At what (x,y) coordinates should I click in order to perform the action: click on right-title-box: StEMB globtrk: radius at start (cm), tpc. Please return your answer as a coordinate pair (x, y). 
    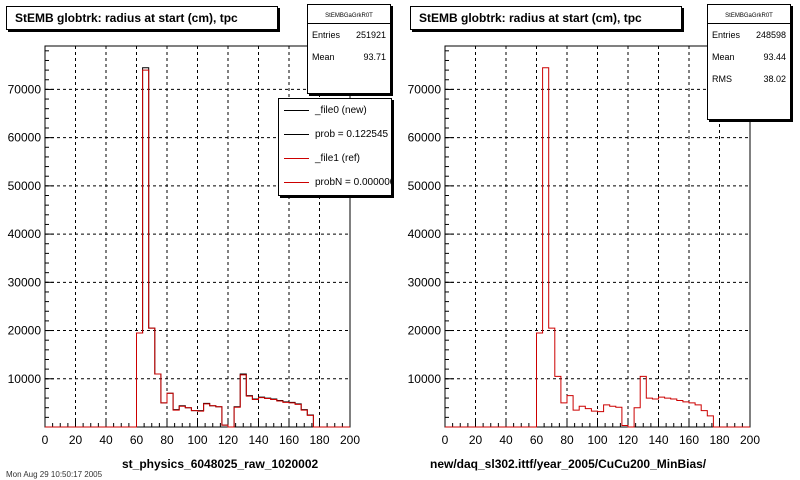
    Looking at the image, I should click on (546, 18).